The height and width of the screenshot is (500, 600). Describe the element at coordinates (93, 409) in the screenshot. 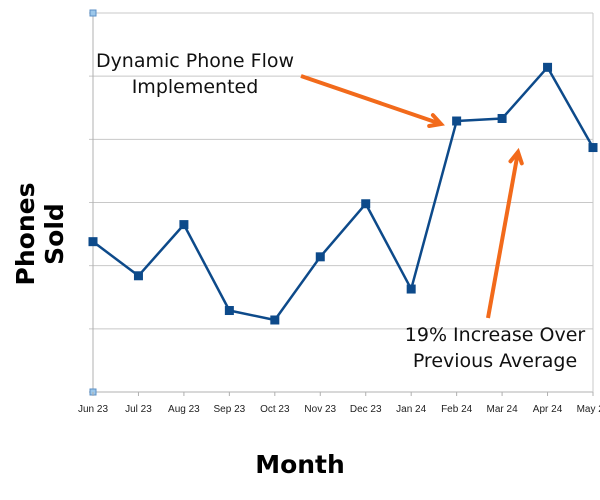

I see `x-tick-label: Jun 23` at that location.